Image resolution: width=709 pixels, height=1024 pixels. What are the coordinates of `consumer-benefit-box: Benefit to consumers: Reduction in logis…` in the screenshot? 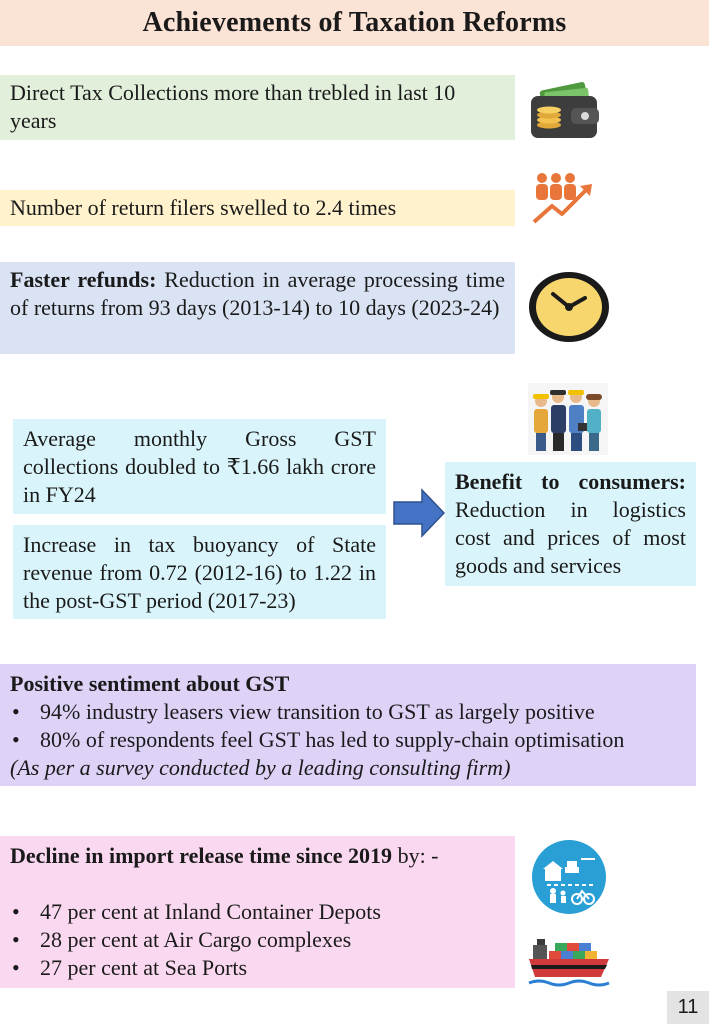 It's located at (570, 524).